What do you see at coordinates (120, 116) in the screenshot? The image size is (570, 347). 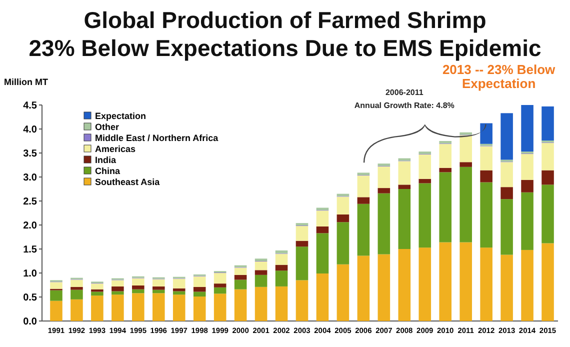 I see `legend-label: Expectation` at bounding box center [120, 116].